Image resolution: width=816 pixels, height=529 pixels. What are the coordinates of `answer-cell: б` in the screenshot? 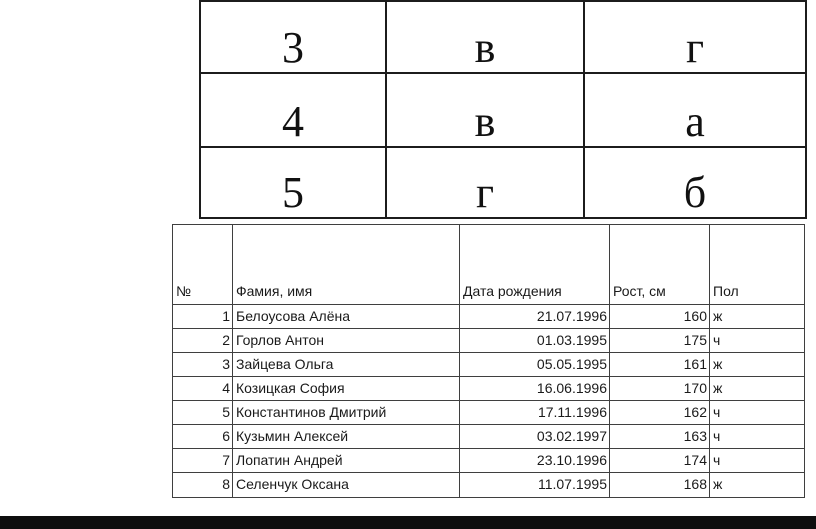 It's located at (695, 192).